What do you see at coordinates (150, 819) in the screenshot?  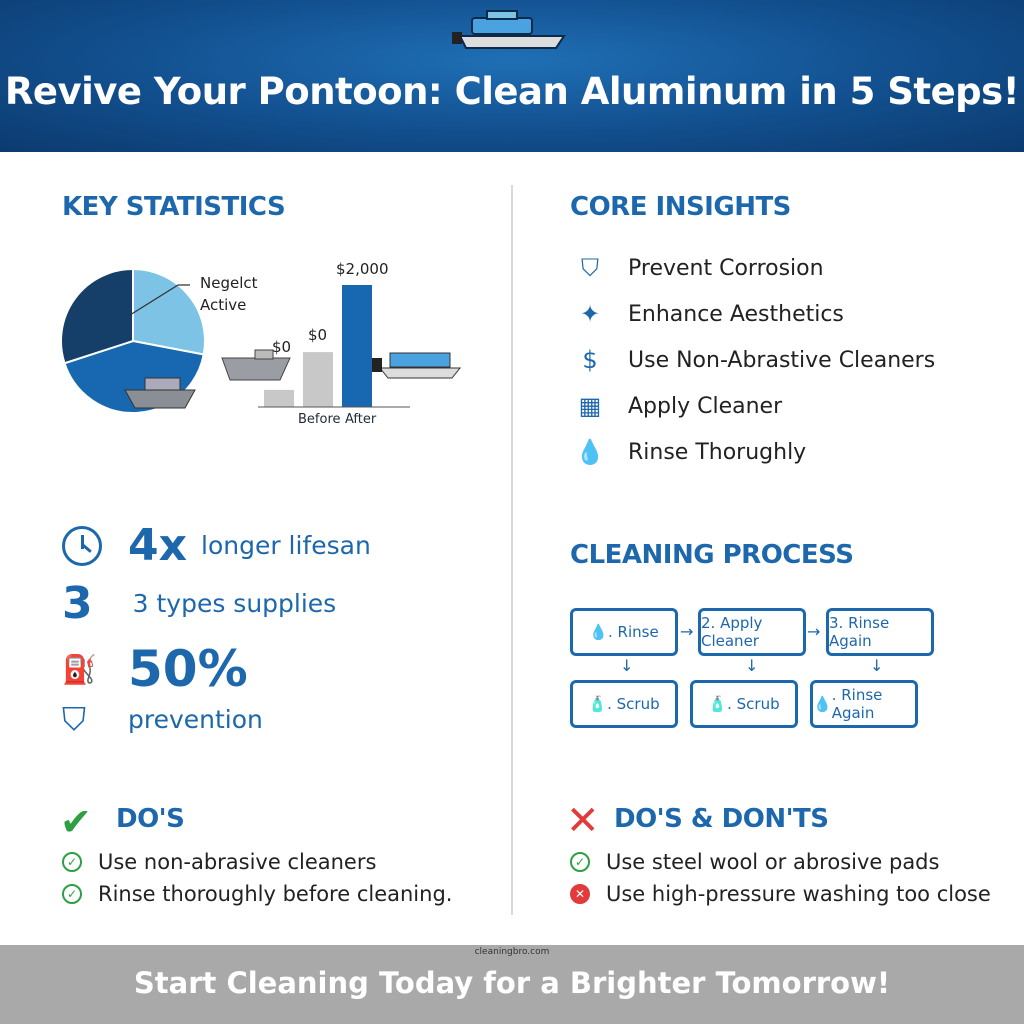 I see `dos-heading: DO'S` at bounding box center [150, 819].